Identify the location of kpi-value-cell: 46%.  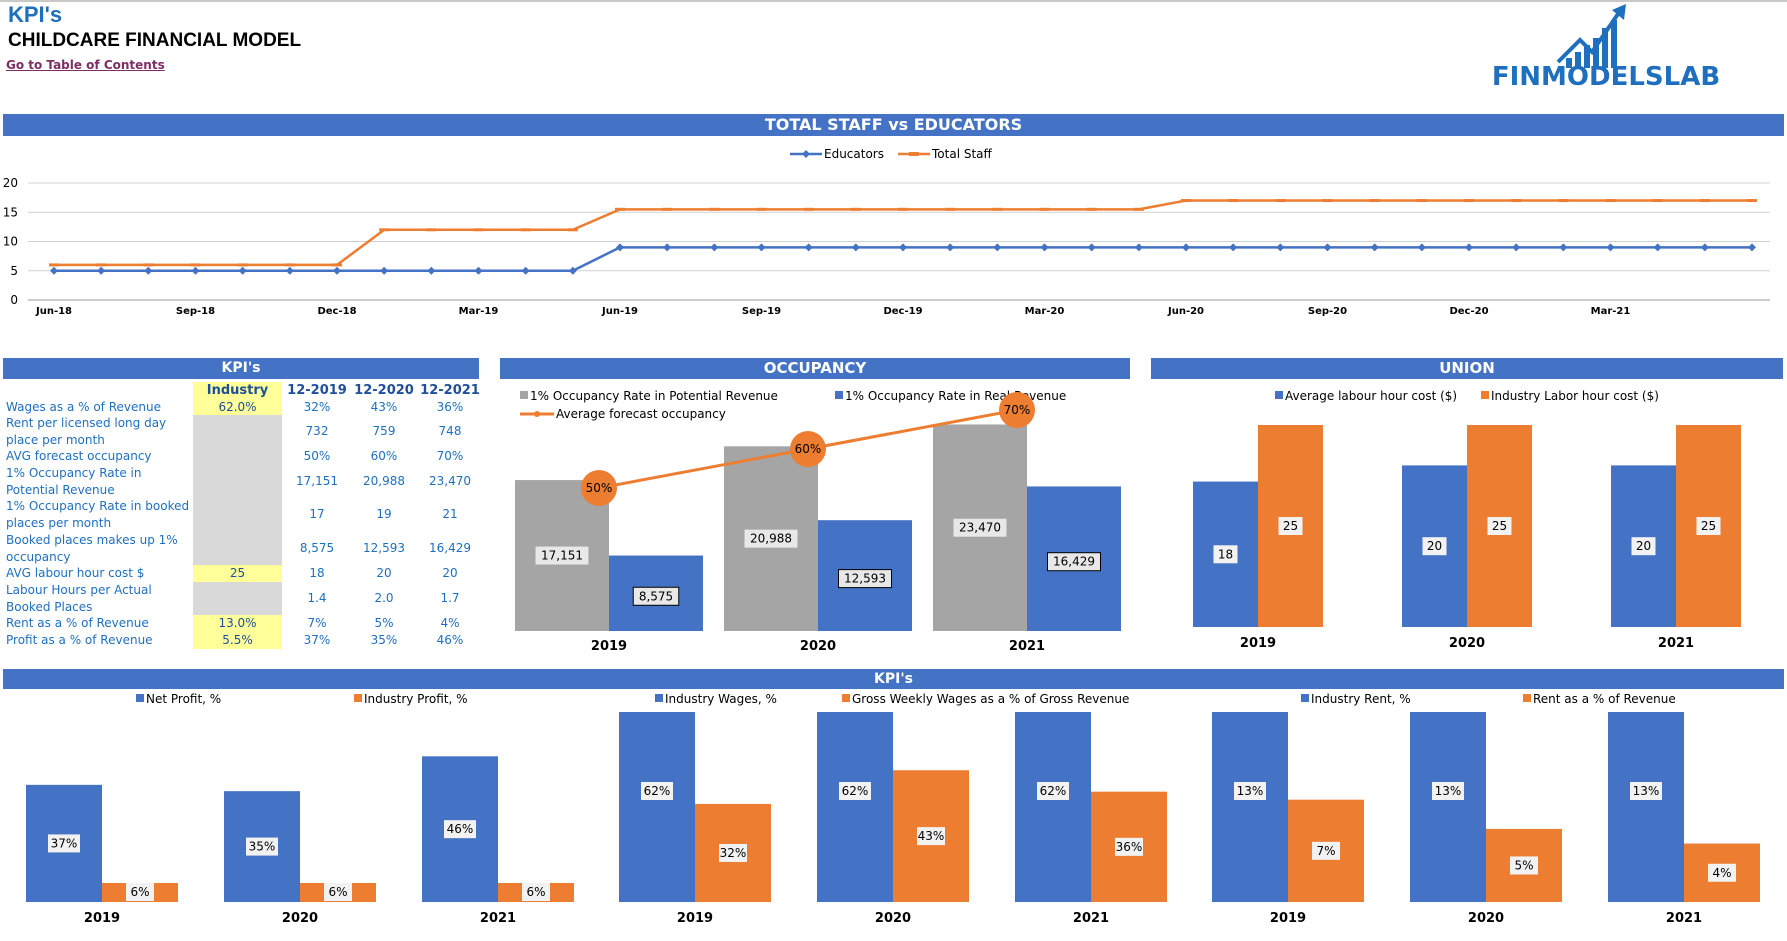
(450, 640).